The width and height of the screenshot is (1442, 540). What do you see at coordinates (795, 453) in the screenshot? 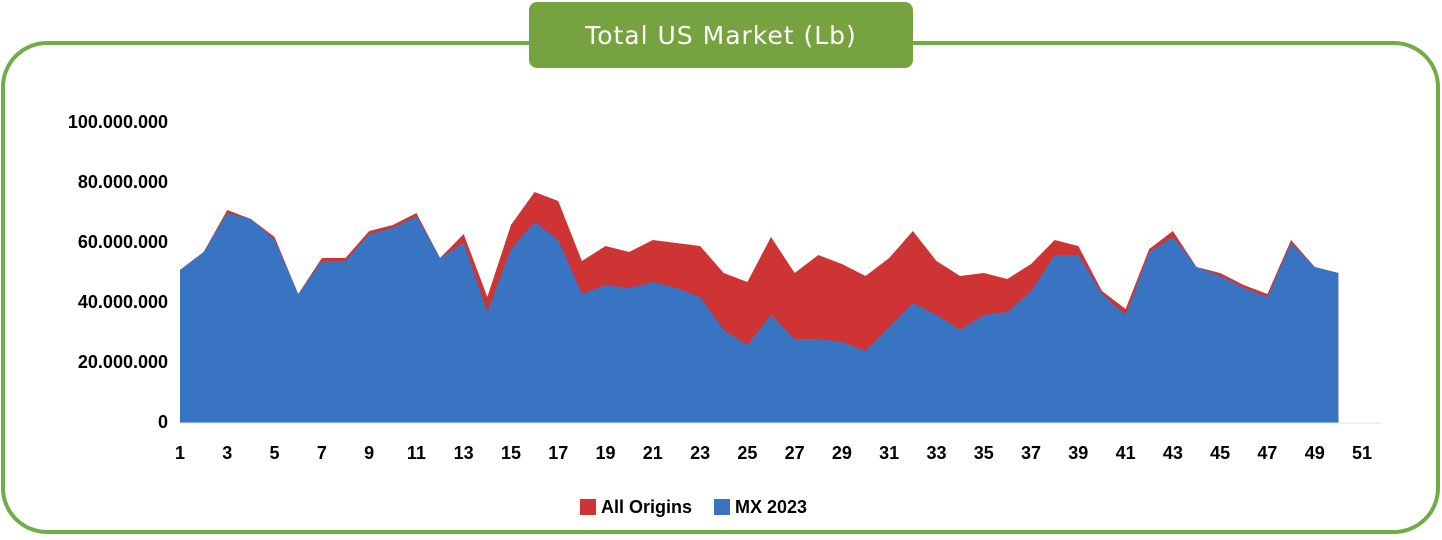
I see `x-tick-label: 27` at bounding box center [795, 453].